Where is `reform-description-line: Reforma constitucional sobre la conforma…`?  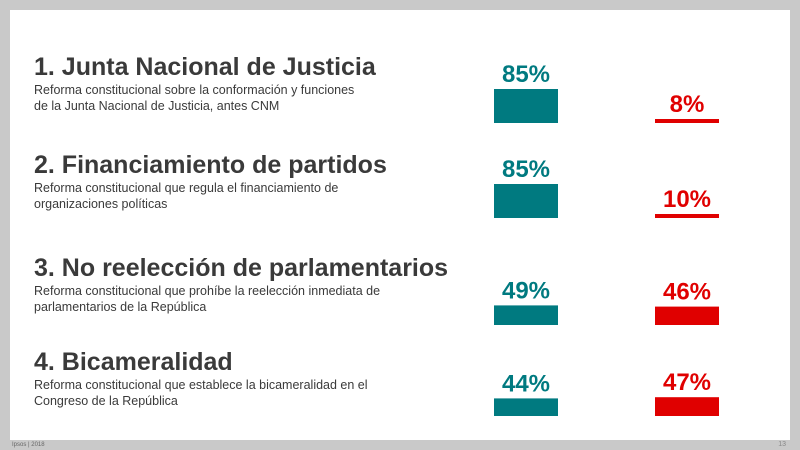
reform-description-line: Reforma constitucional sobre la conforma… is located at coordinates (194, 90).